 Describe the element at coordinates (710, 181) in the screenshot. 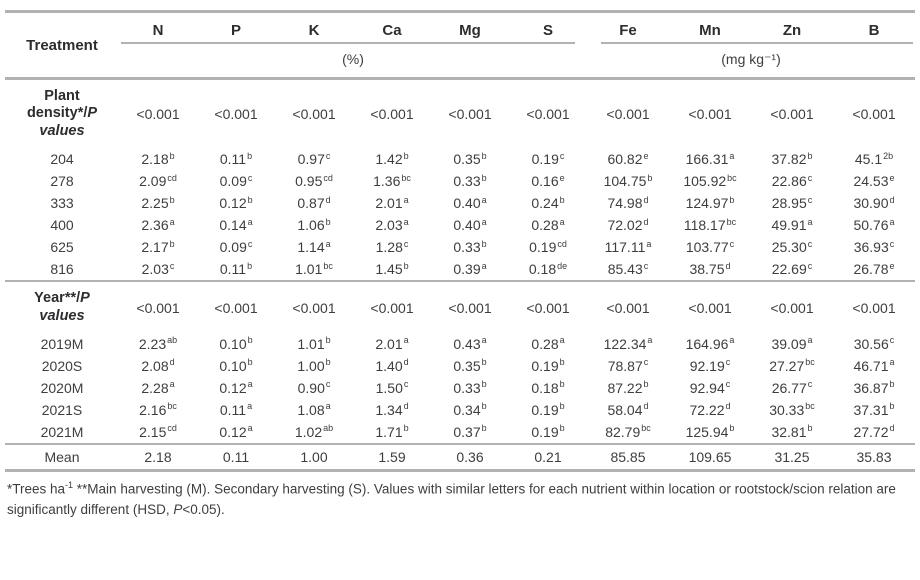

I see `value-cell: 105.92bc` at that location.